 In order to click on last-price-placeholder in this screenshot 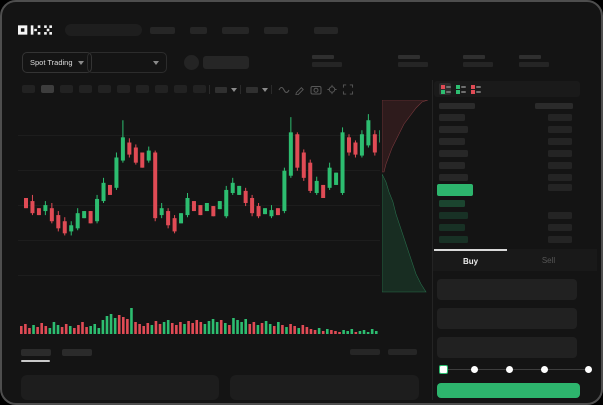, I will do `click(226, 62)`.